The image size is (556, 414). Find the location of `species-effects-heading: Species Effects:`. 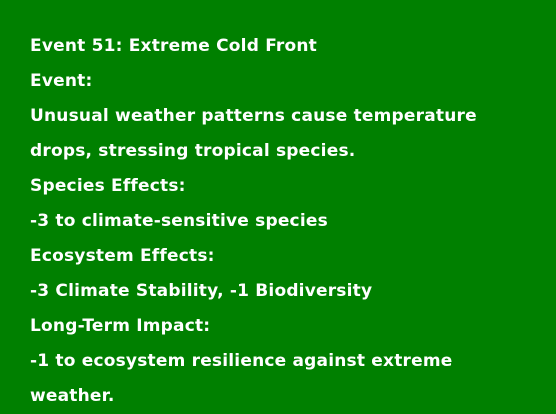

species-effects-heading: Species Effects: is located at coordinates (108, 186).